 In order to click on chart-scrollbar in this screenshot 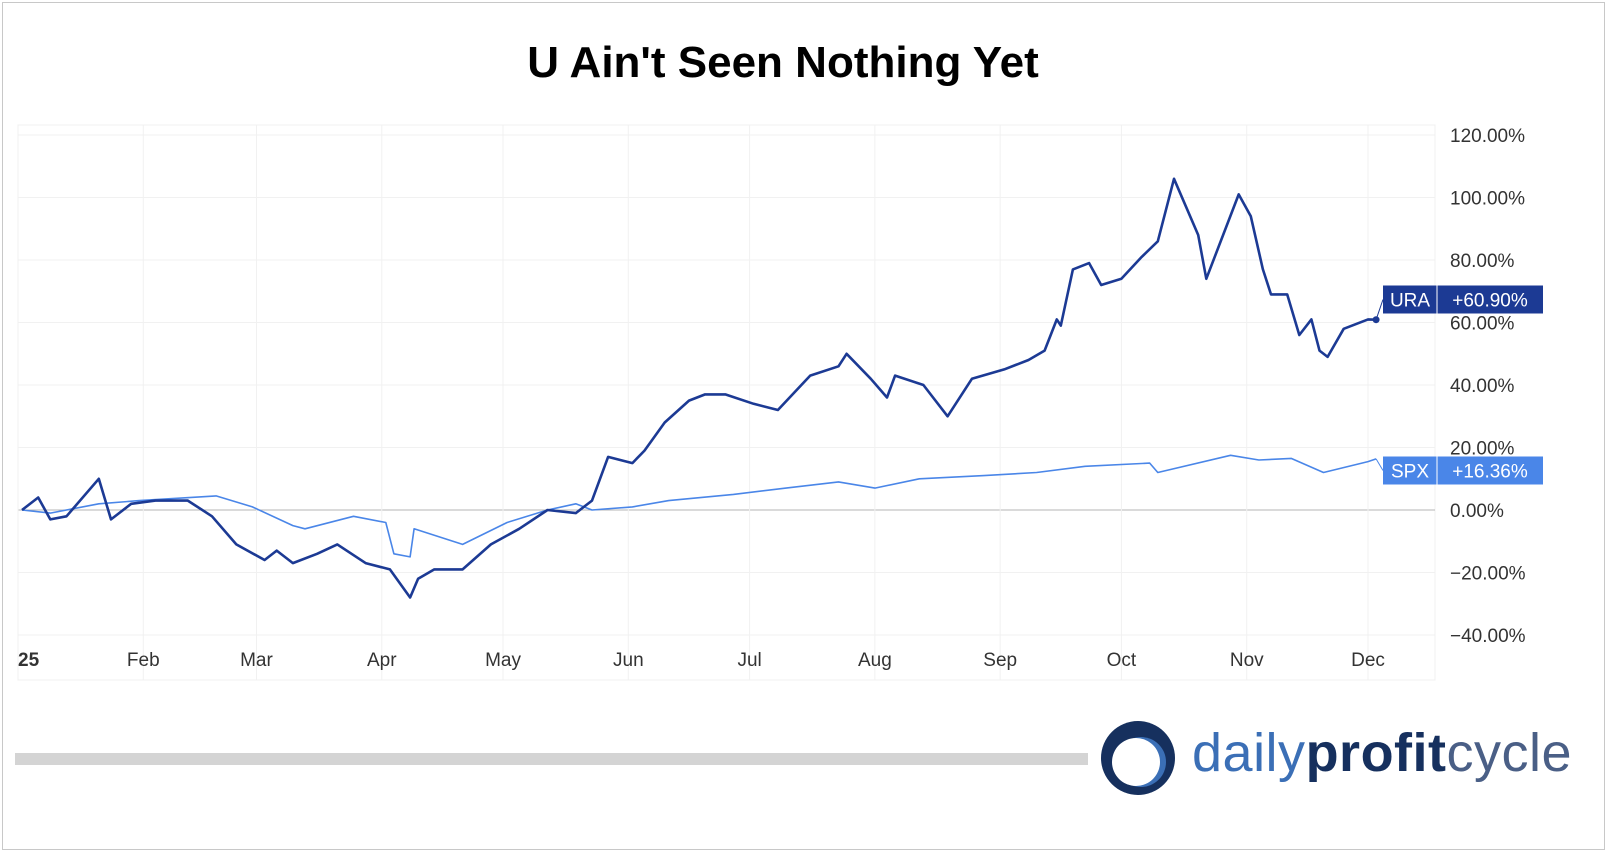, I will do `click(551, 759)`.